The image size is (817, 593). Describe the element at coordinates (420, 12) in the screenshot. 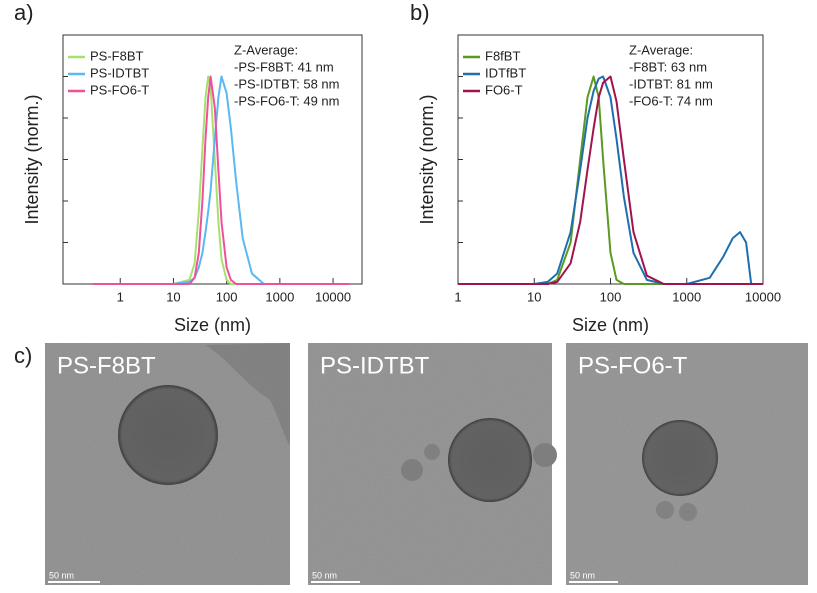

I see `panel-label: b)` at that location.